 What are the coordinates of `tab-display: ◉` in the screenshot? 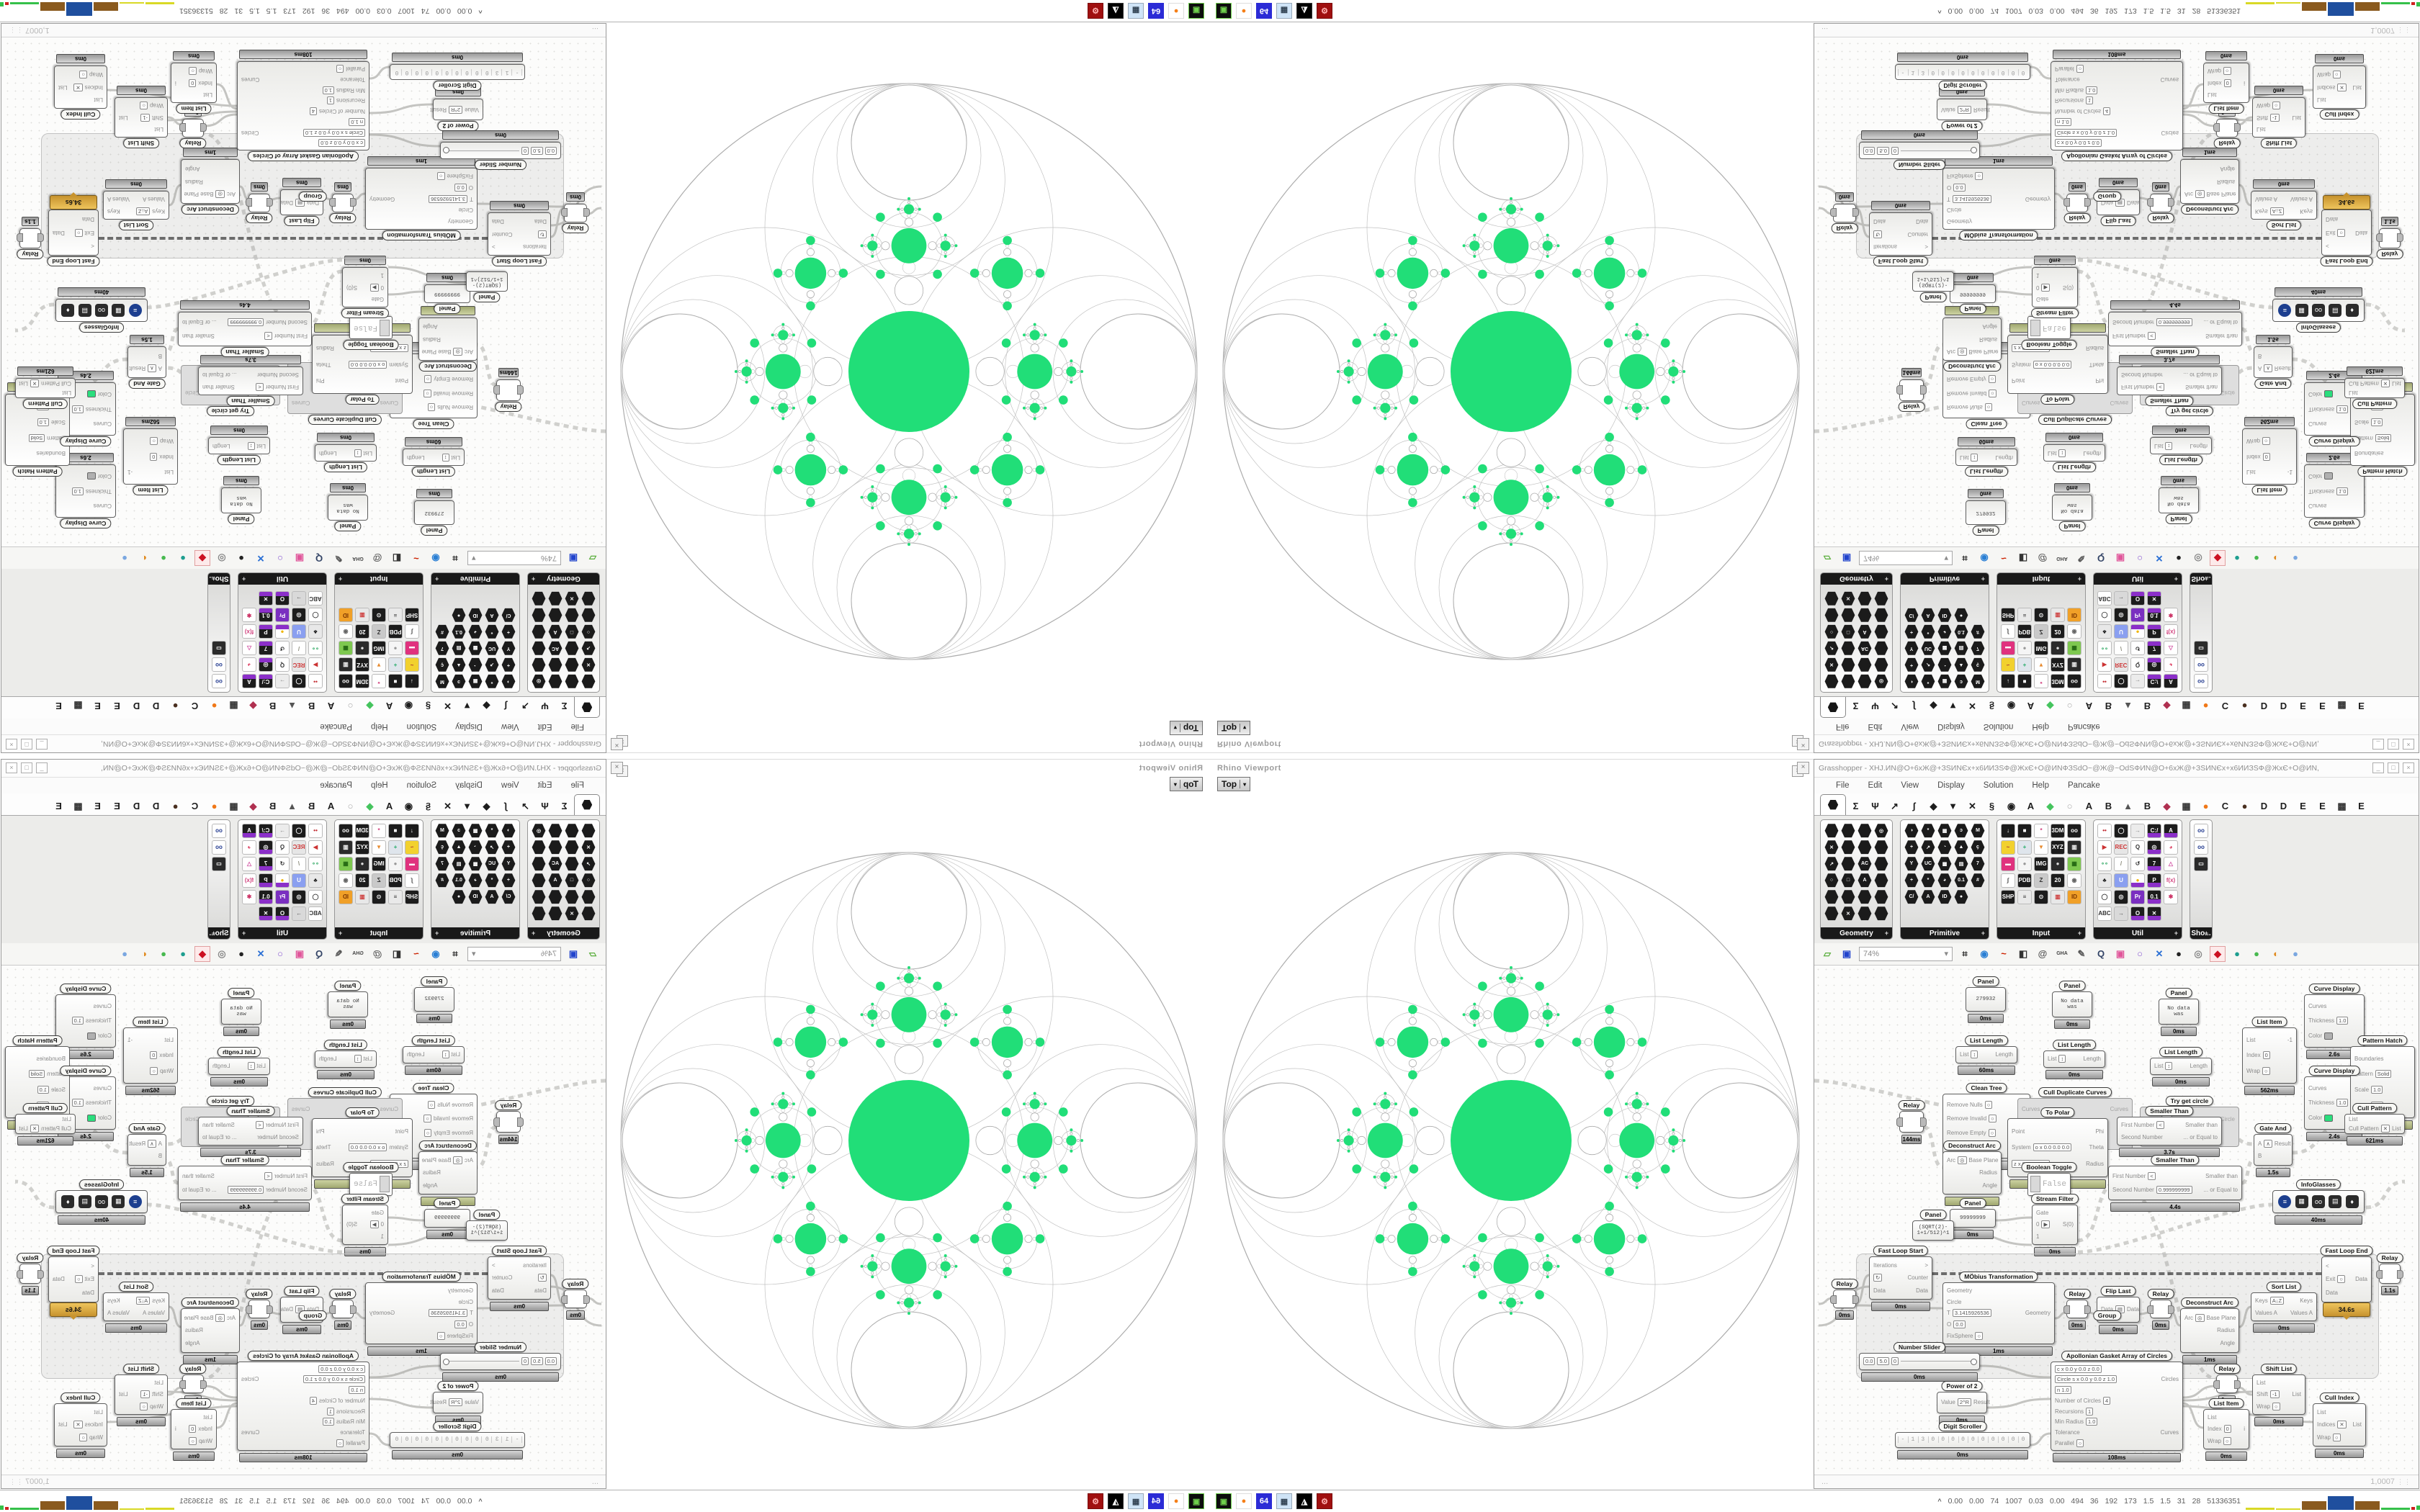 It's located at (408, 706).